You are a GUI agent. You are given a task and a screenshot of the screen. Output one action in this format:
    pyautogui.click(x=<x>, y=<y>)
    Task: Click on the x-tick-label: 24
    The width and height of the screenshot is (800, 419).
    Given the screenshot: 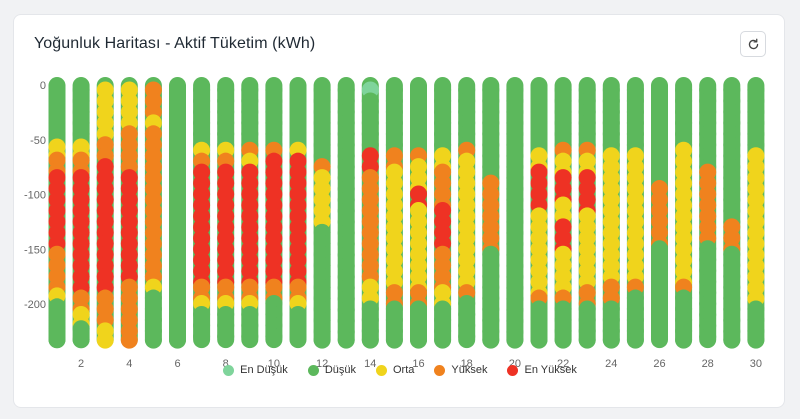 What is the action you would take?
    pyautogui.click(x=611, y=364)
    